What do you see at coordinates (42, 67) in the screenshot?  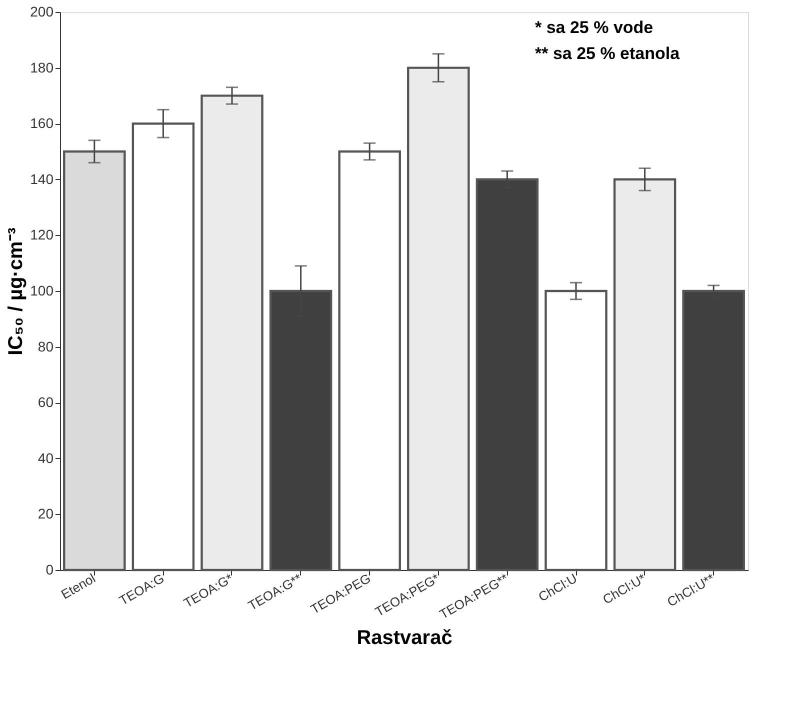 I see `y-tick-label: 180` at bounding box center [42, 67].